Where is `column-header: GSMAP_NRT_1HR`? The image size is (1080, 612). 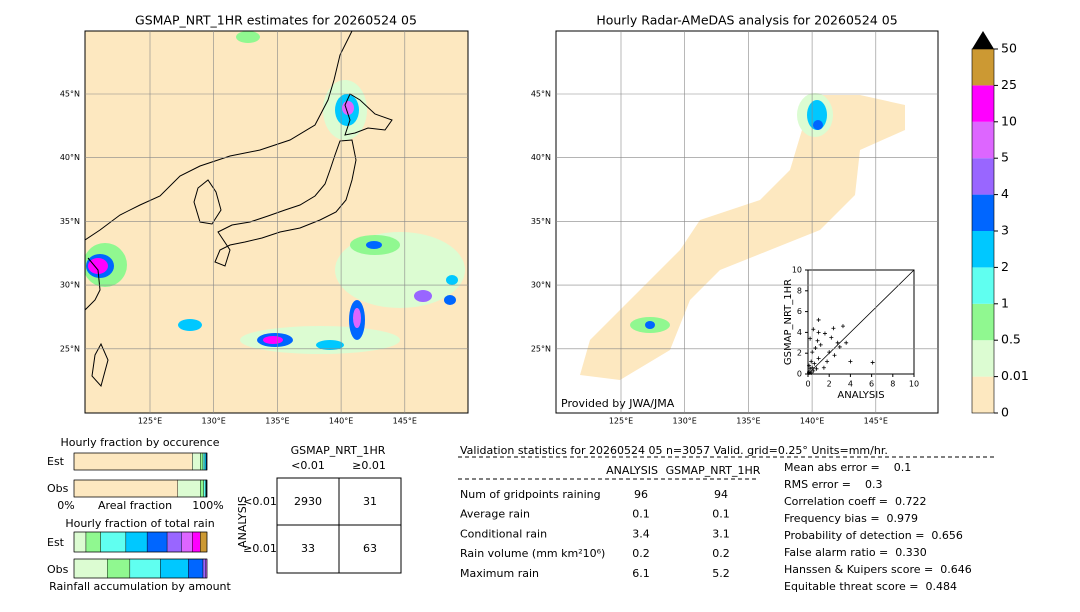 column-header: GSMAP_NRT_1HR is located at coordinates (713, 470).